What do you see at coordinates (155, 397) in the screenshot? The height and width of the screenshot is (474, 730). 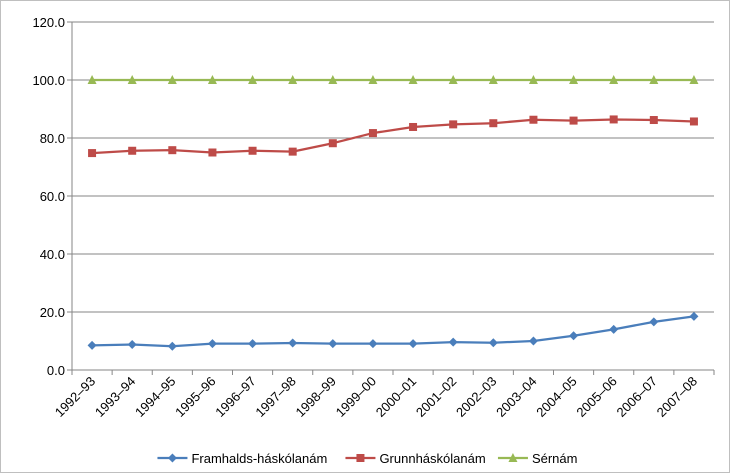 I see `x-tick-label: 1994–95` at bounding box center [155, 397].